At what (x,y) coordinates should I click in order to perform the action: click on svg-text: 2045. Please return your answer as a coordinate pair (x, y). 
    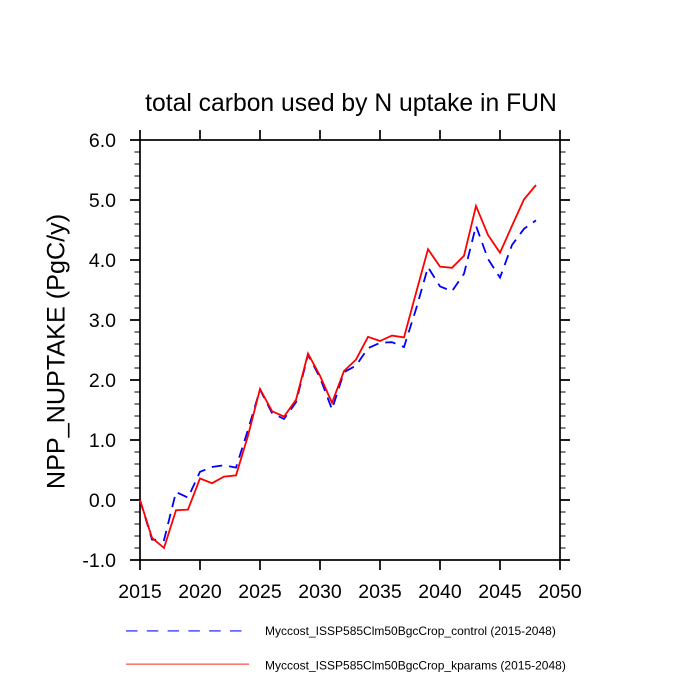
    Looking at the image, I should click on (500, 592).